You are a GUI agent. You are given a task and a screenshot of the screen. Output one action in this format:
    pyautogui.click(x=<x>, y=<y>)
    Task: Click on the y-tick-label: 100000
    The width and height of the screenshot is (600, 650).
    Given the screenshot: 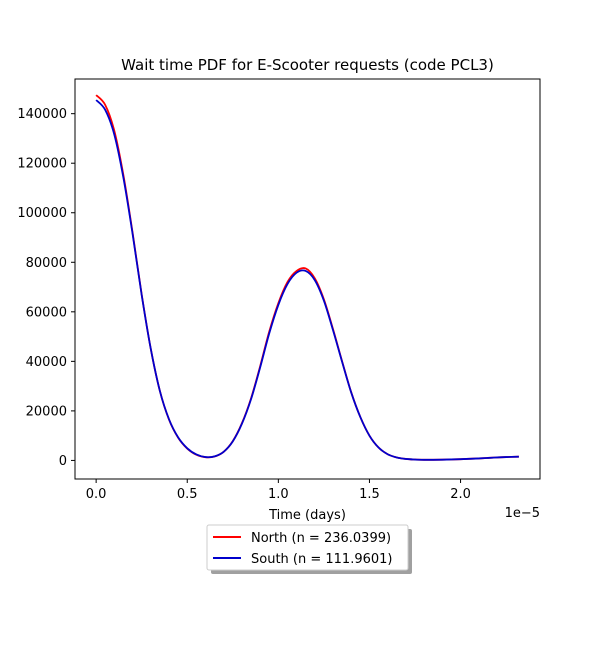 What is the action you would take?
    pyautogui.click(x=42, y=213)
    